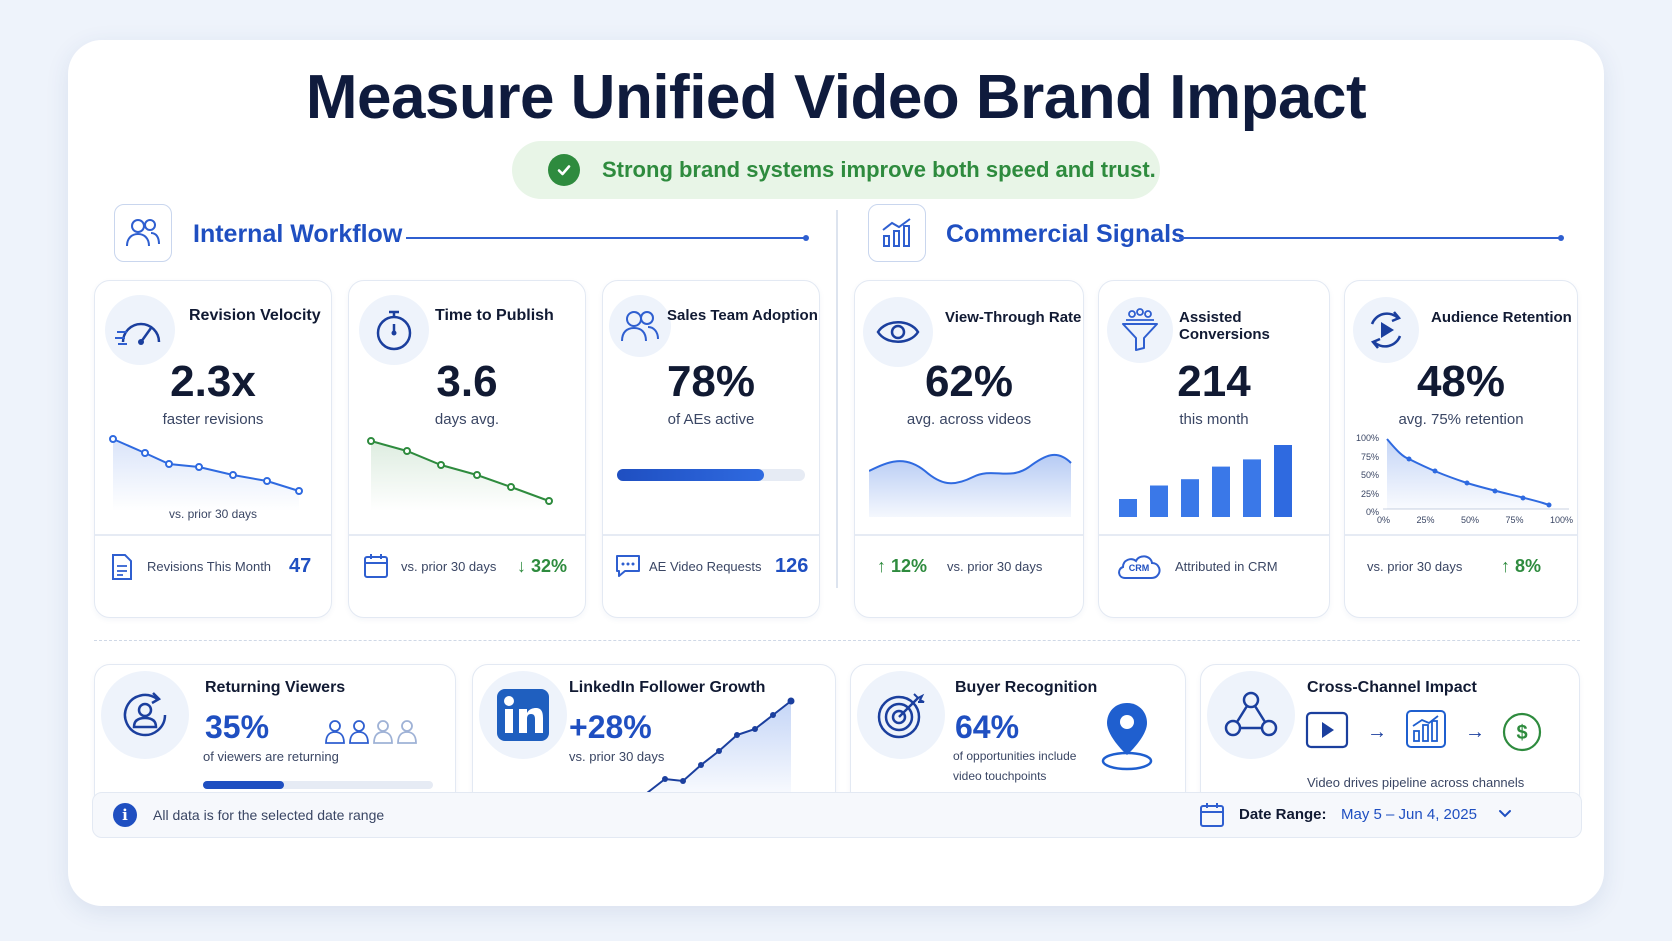  Describe the element at coordinates (1505, 815) in the screenshot. I see `chevron-down-icon` at that location.